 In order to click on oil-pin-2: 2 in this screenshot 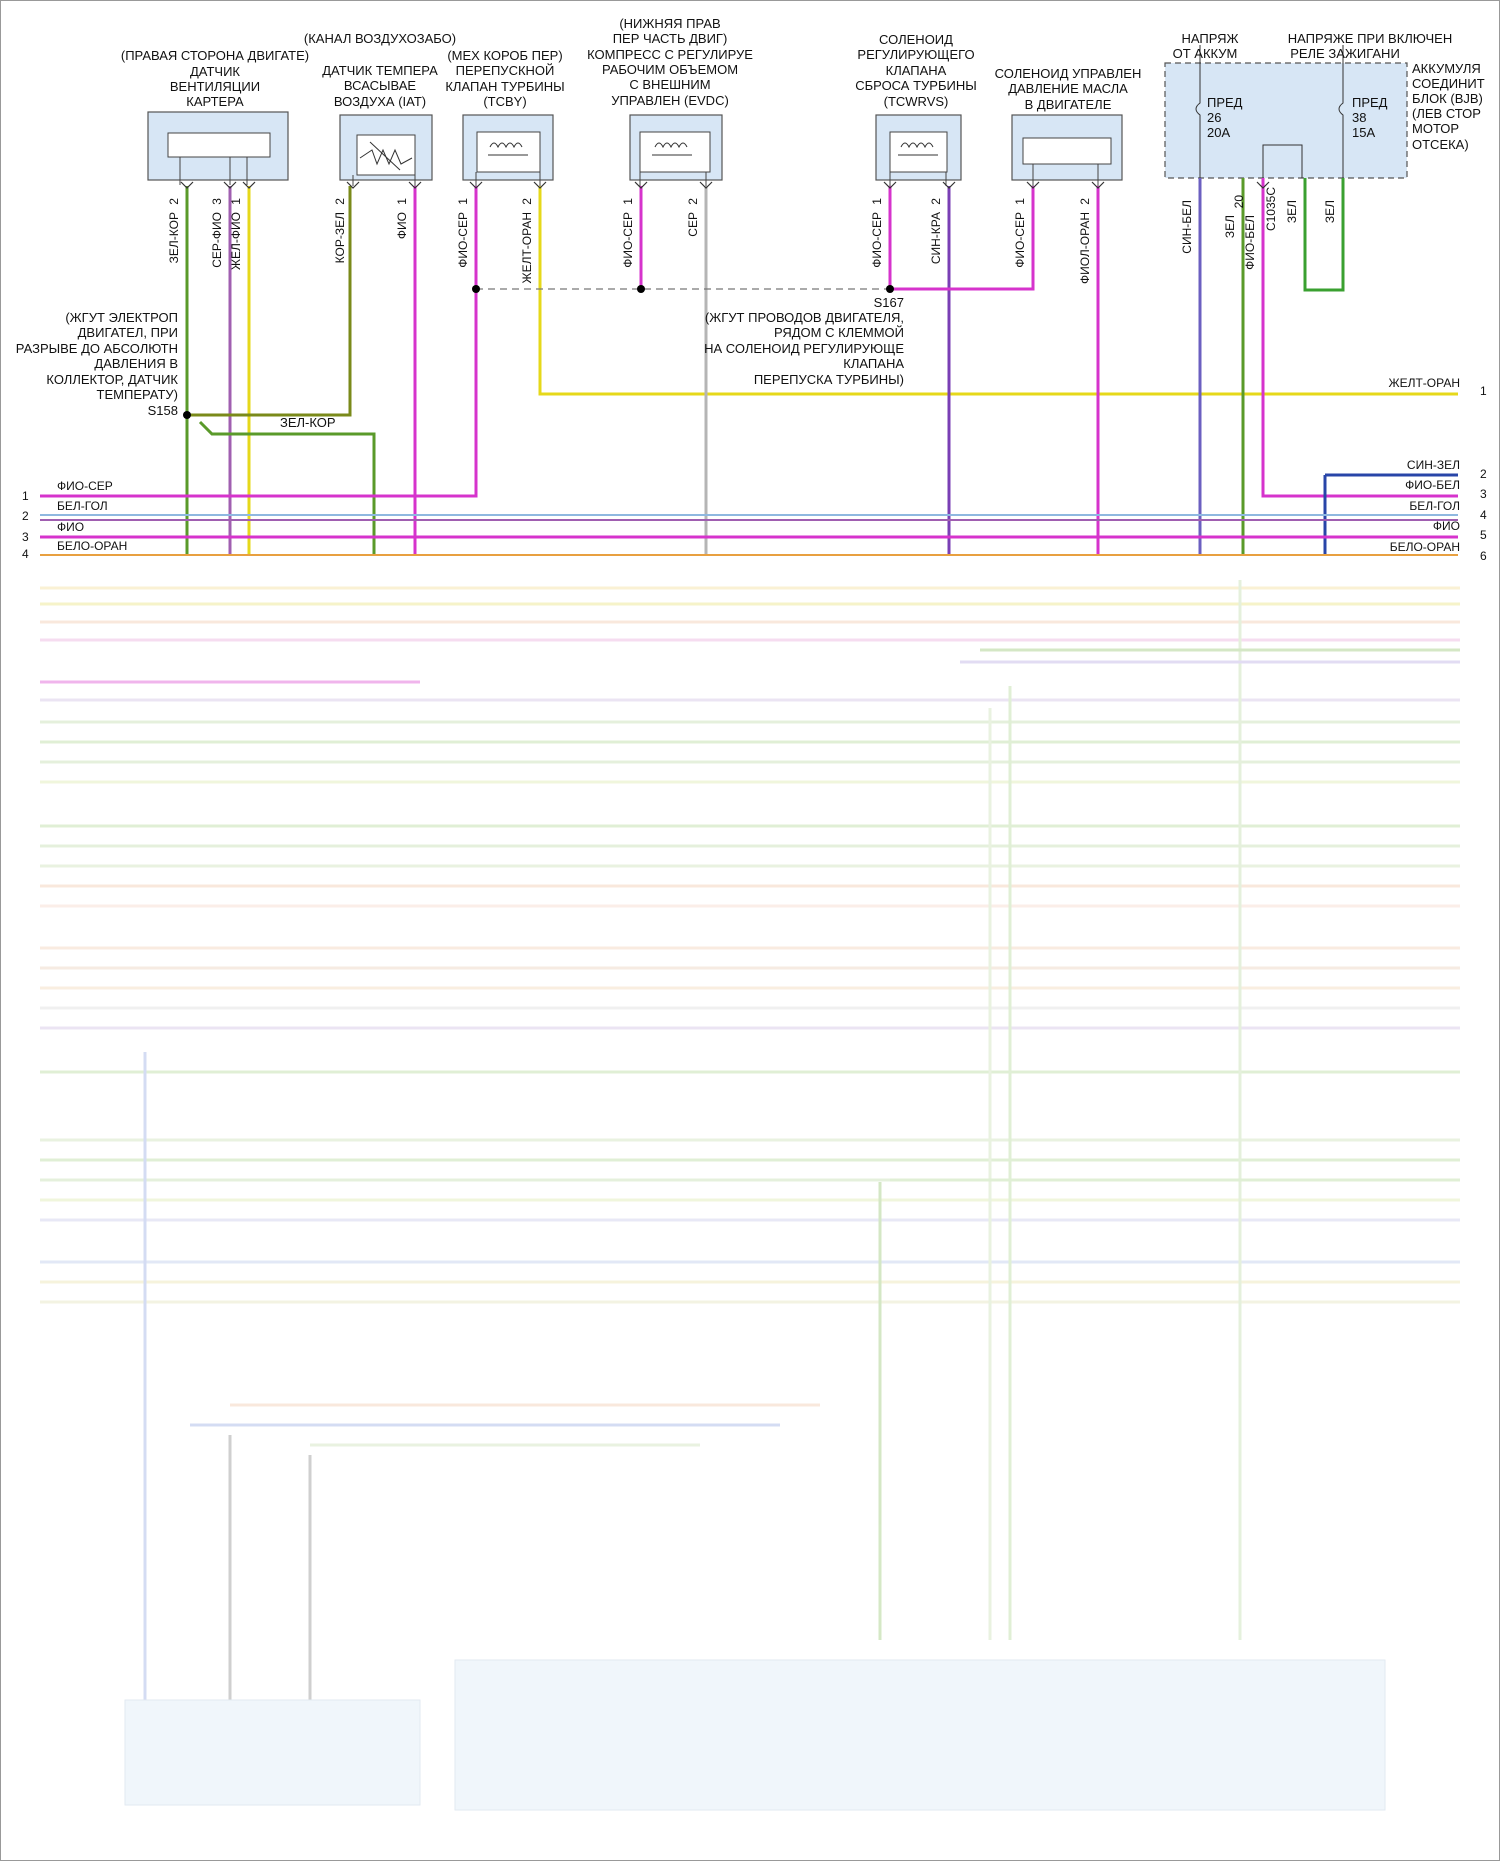, I will do `click(1085, 201)`.